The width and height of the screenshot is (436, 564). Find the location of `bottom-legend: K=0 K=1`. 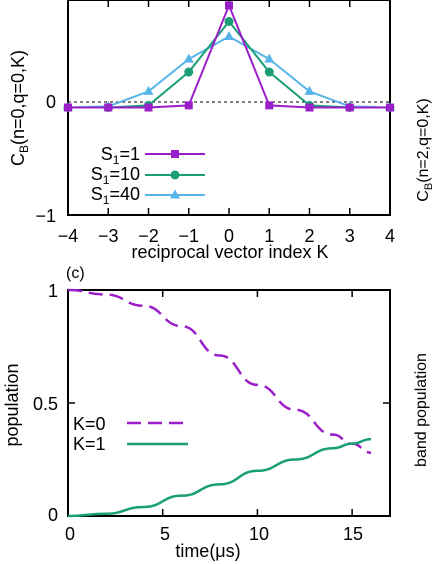

bottom-legend: K=0 K=1 is located at coordinates (130, 434).